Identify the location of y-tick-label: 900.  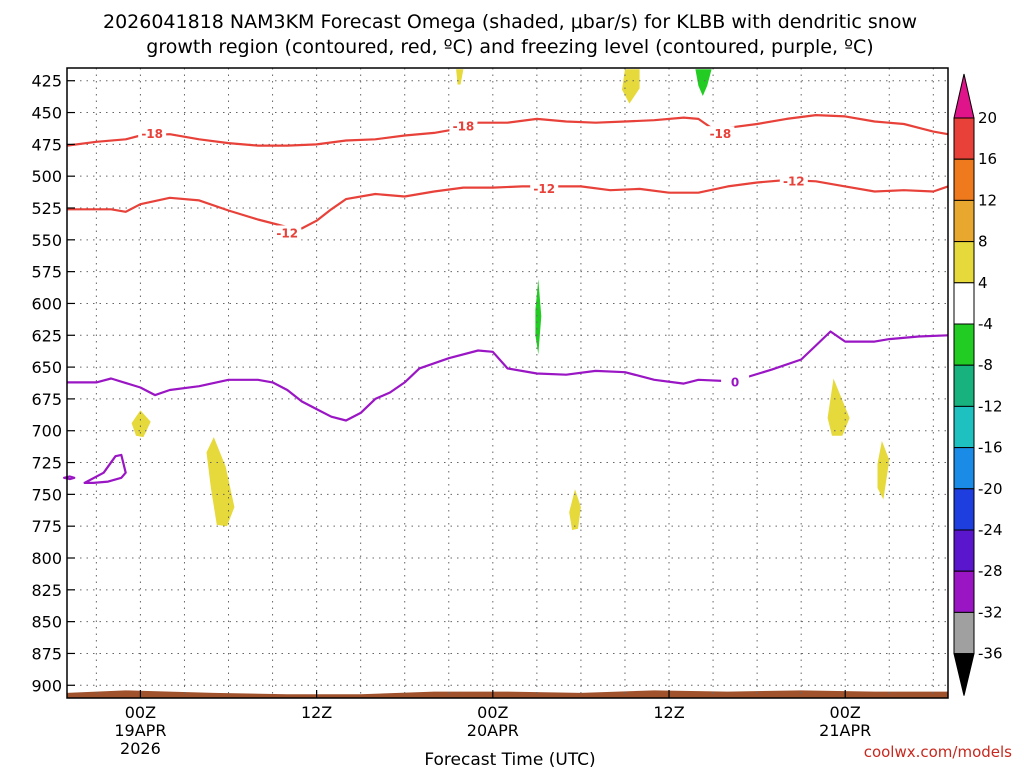
(46, 685).